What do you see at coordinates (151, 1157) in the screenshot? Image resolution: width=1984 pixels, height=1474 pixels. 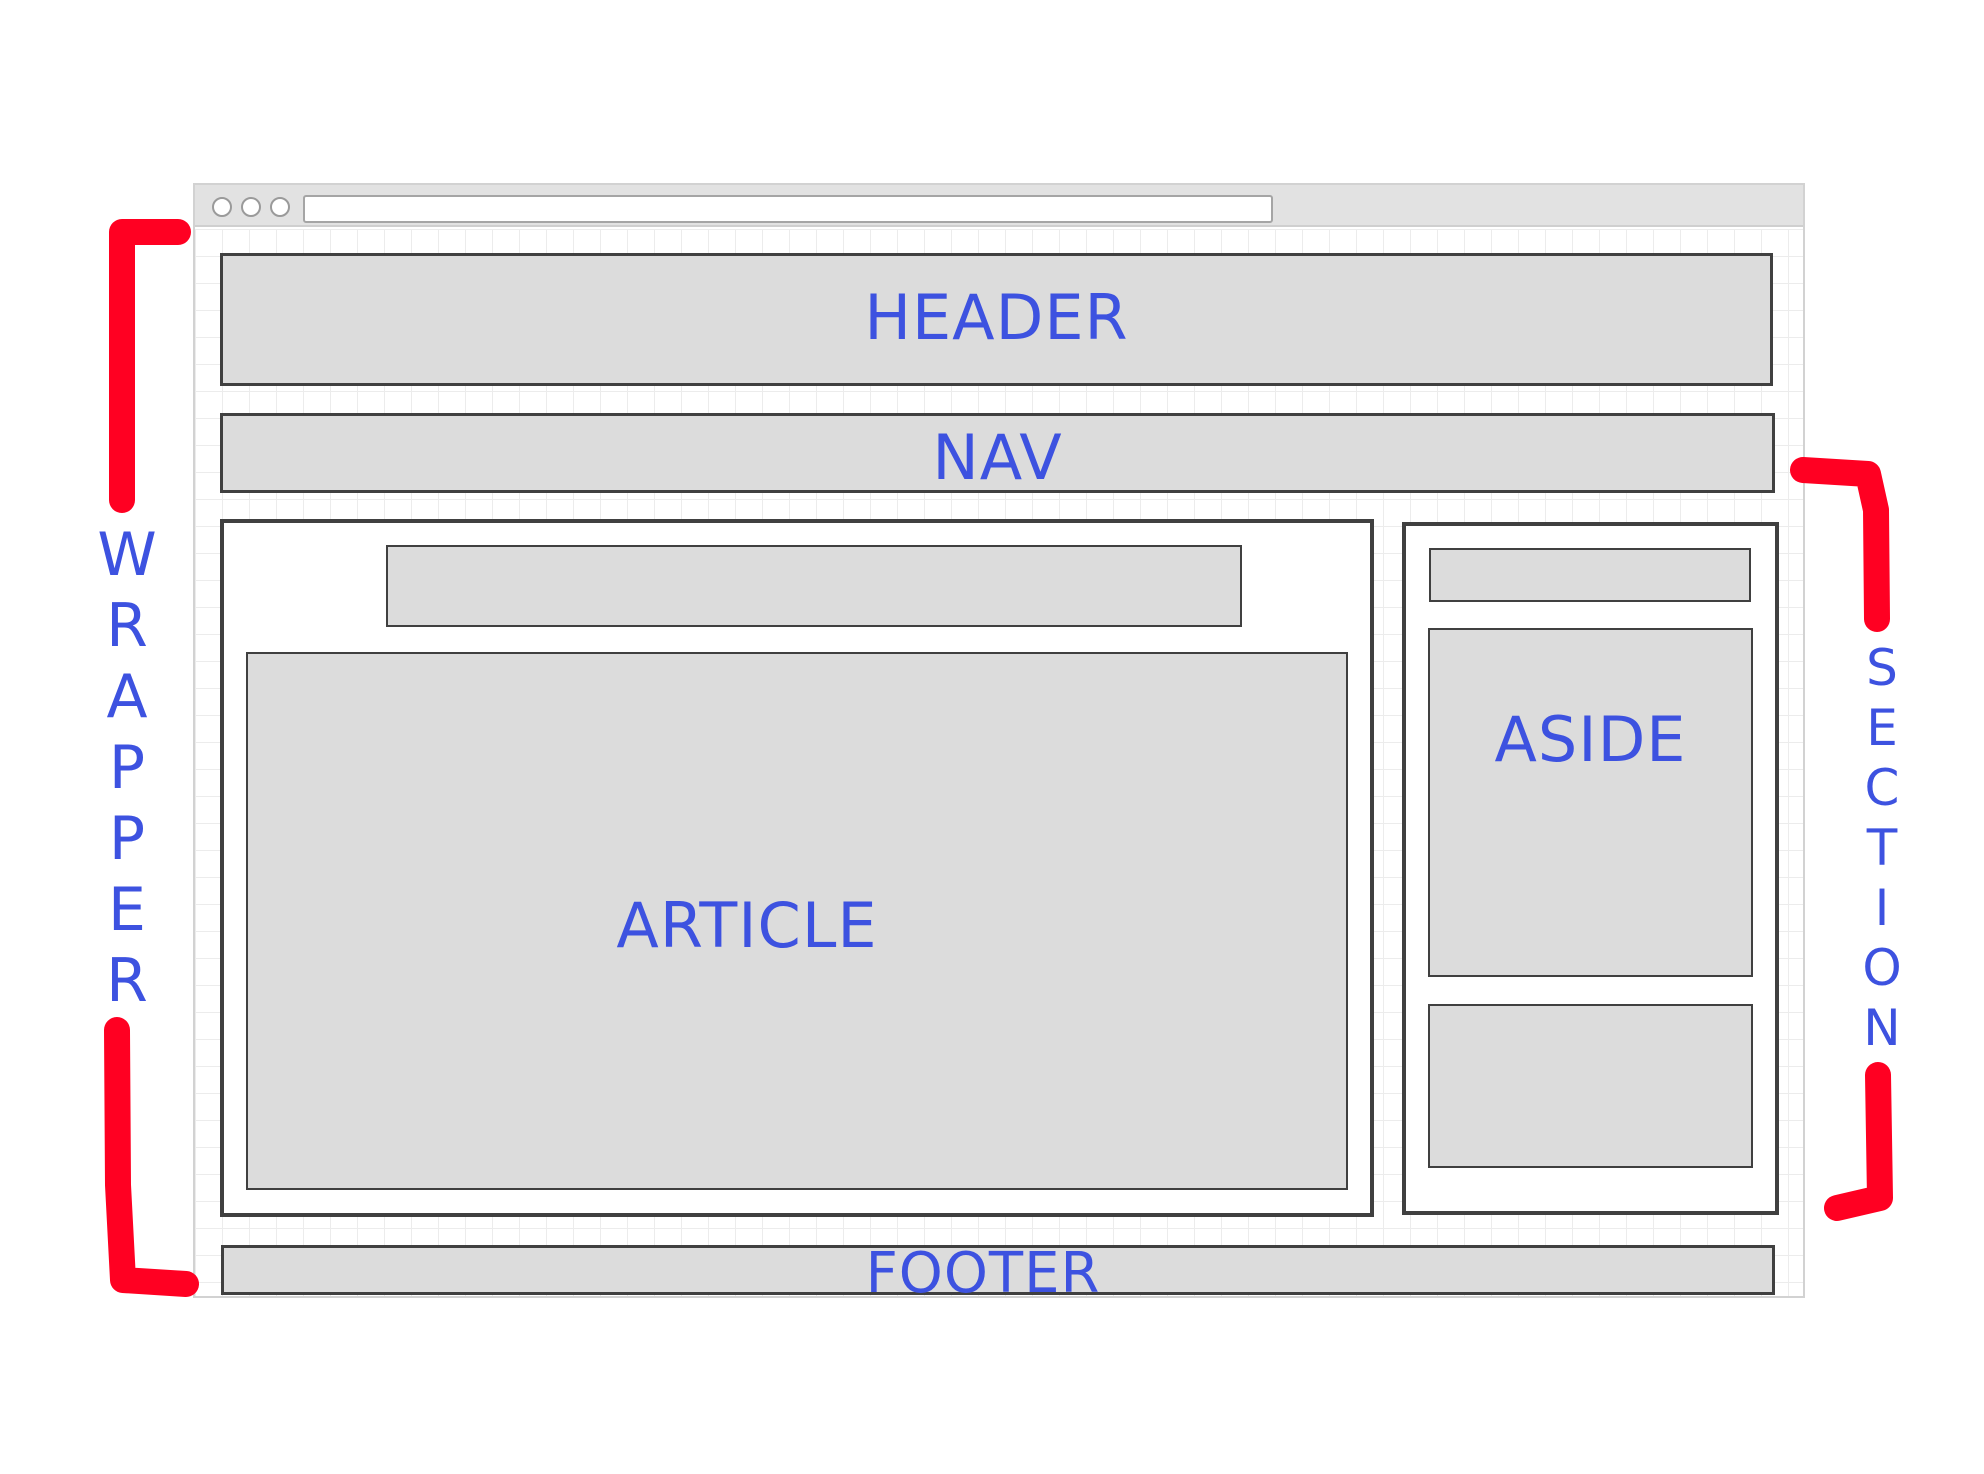 I see `wrapper-bracket-bottom` at bounding box center [151, 1157].